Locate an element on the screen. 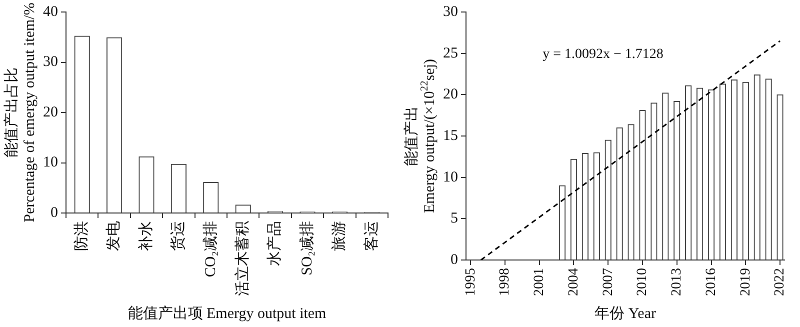 This screenshot has width=800, height=327. x-tick-label: 发电 is located at coordinates (113, 236).